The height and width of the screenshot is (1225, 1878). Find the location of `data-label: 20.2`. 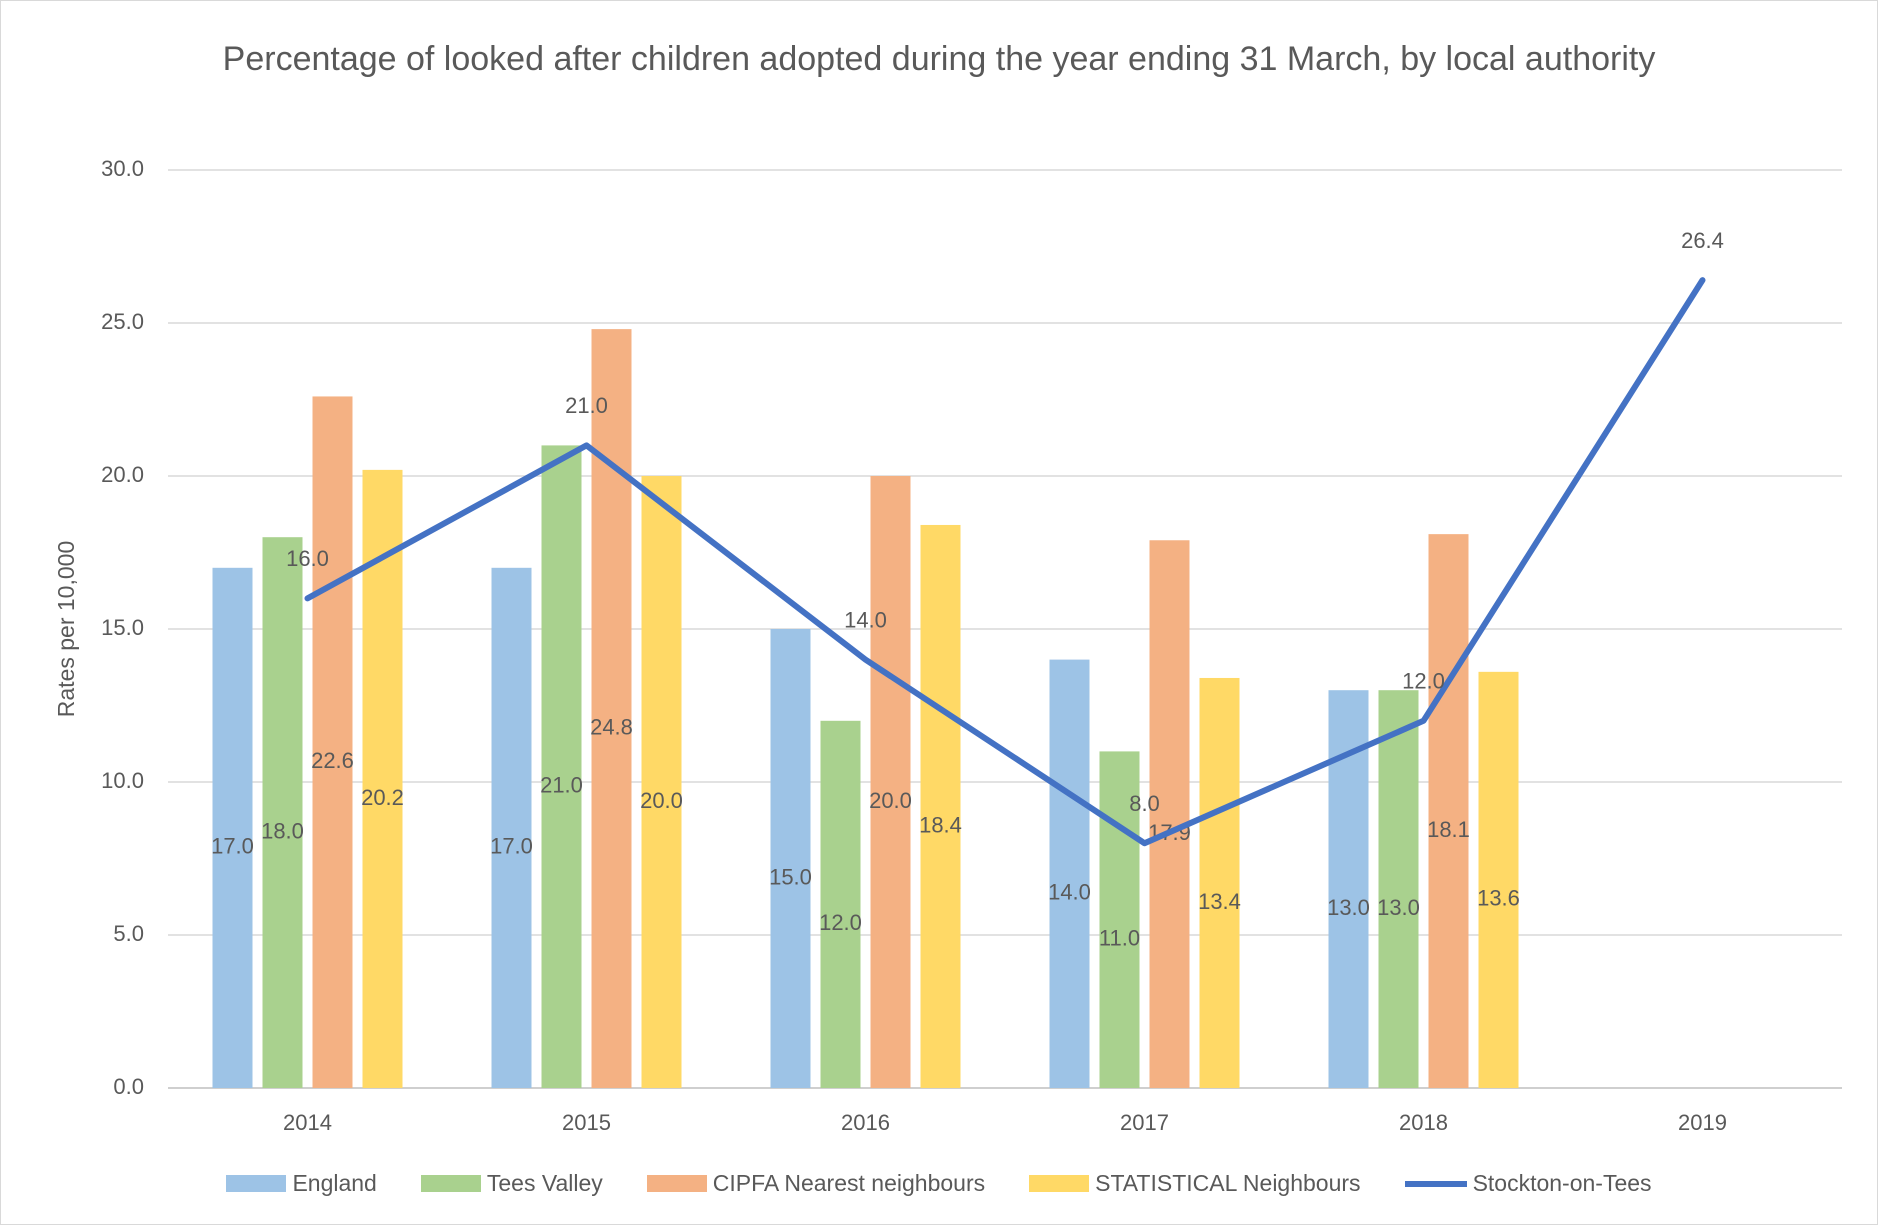

data-label: 20.2 is located at coordinates (382, 797).